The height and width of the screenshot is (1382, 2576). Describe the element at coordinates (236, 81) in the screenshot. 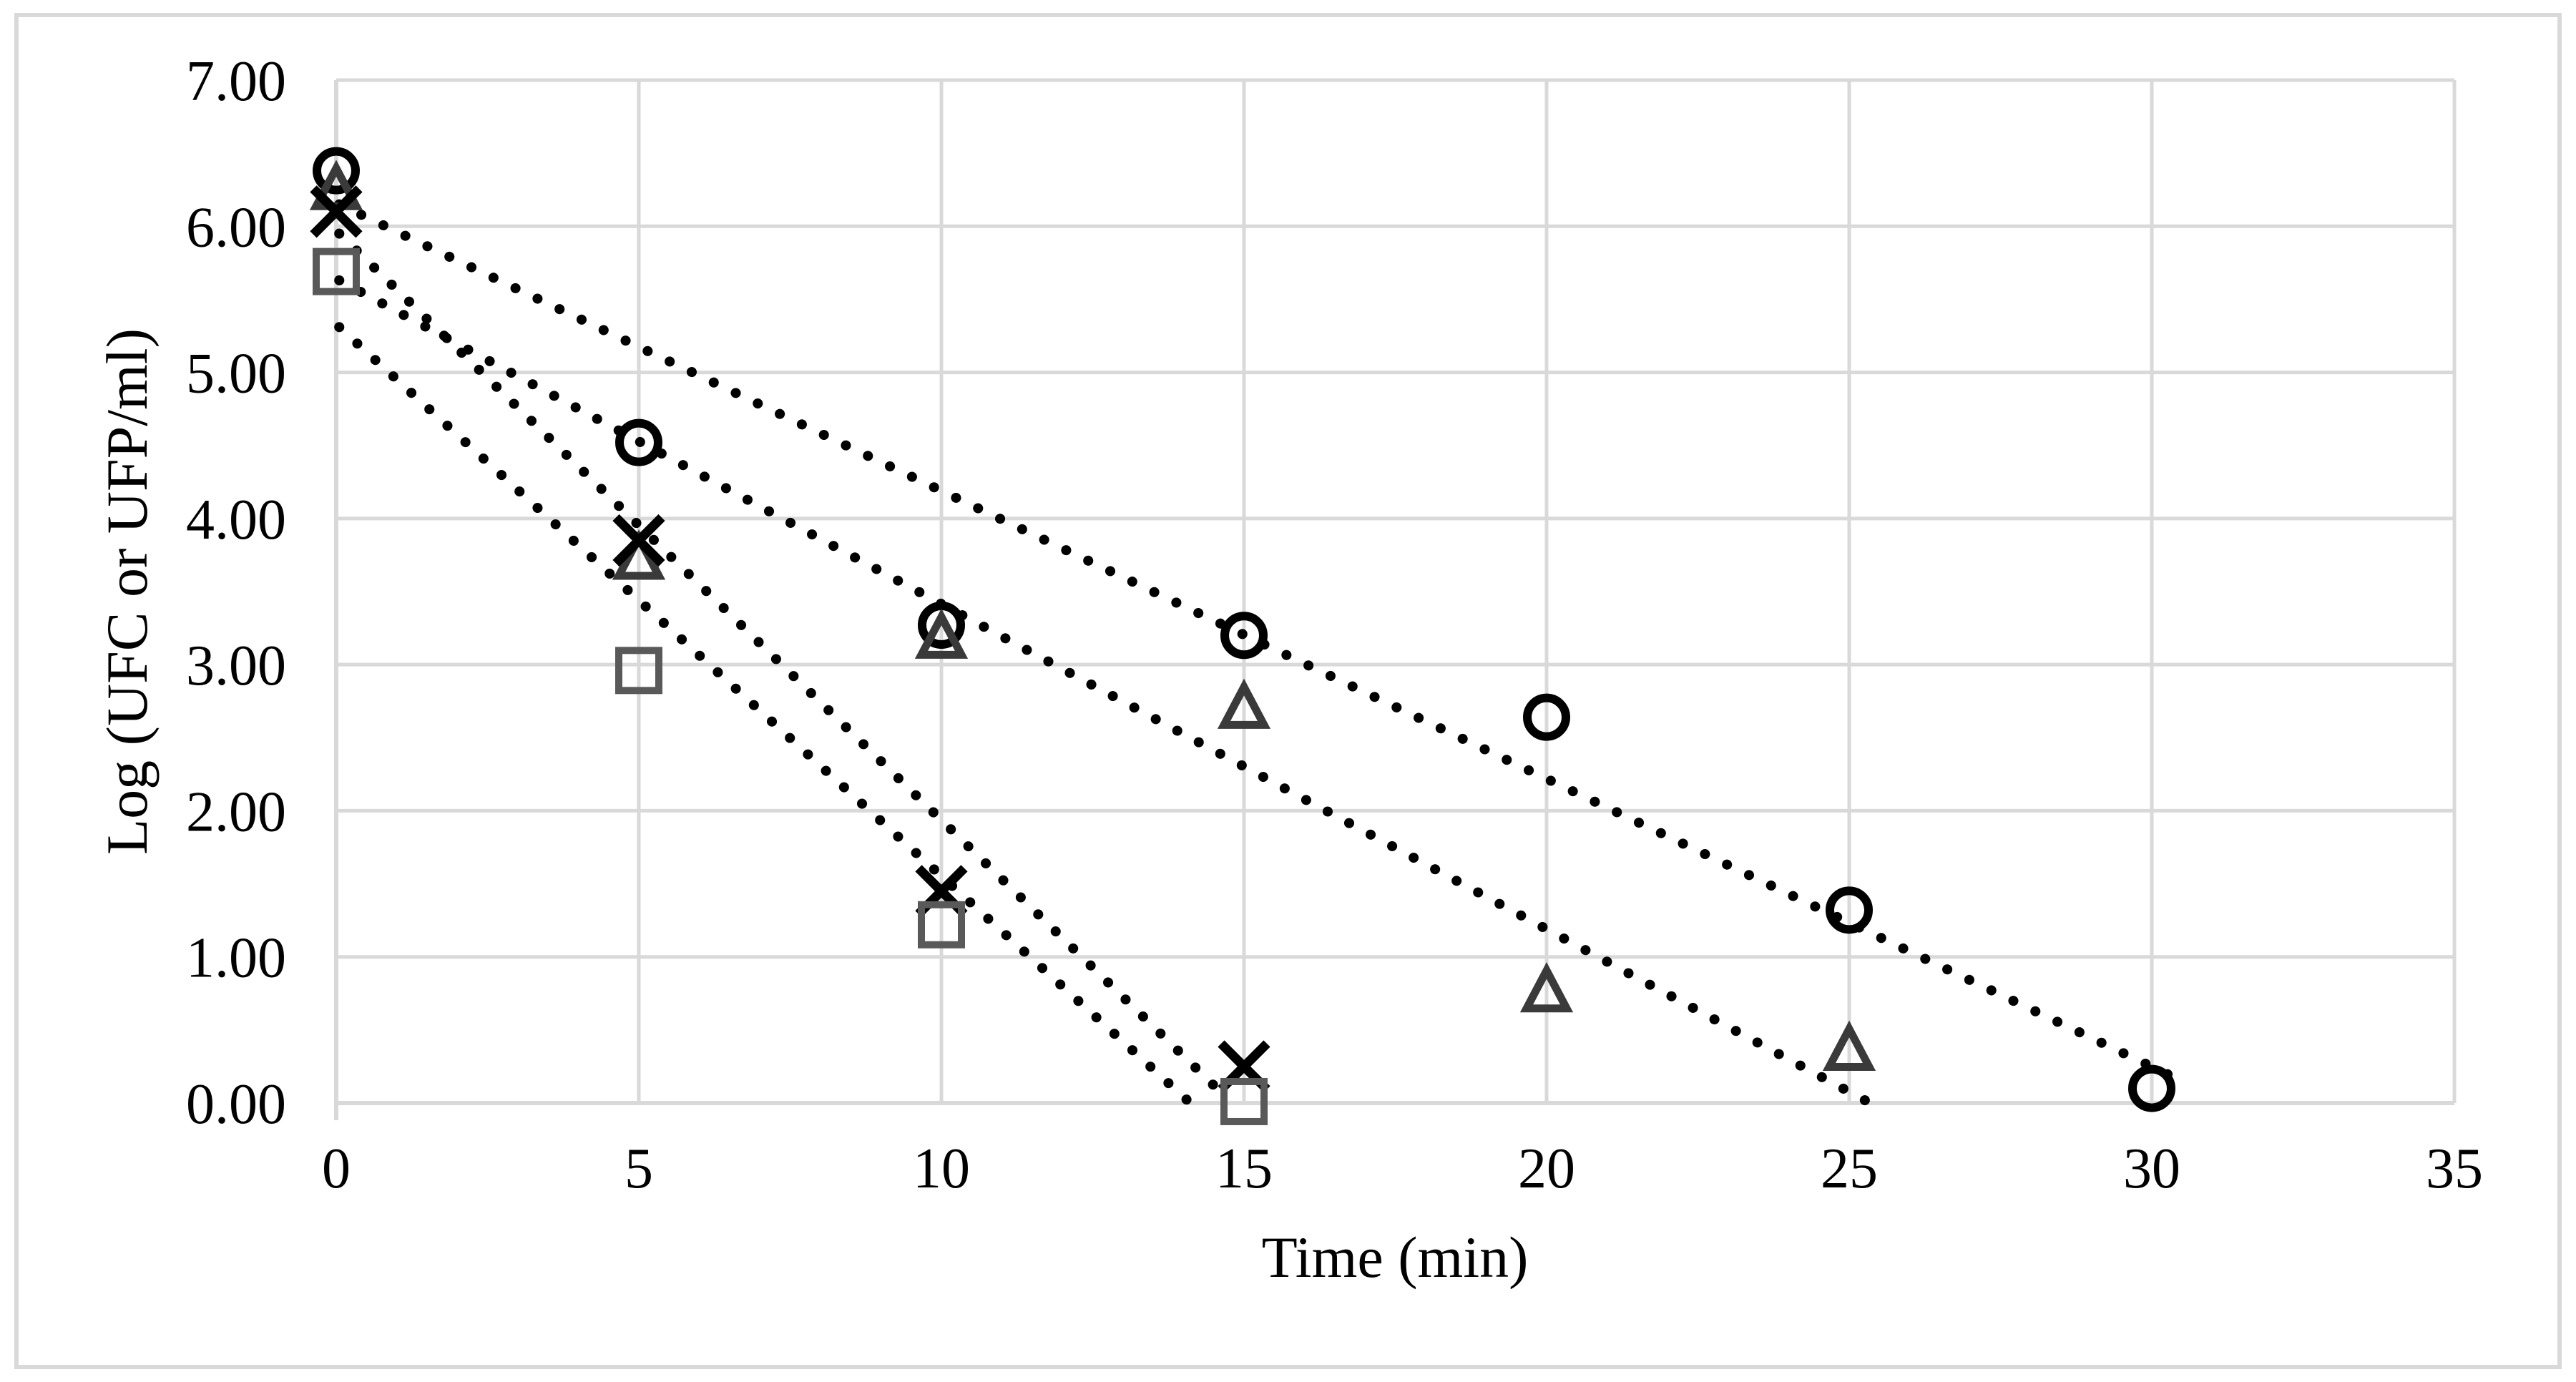

I see `y-tick-label: 7.00` at that location.